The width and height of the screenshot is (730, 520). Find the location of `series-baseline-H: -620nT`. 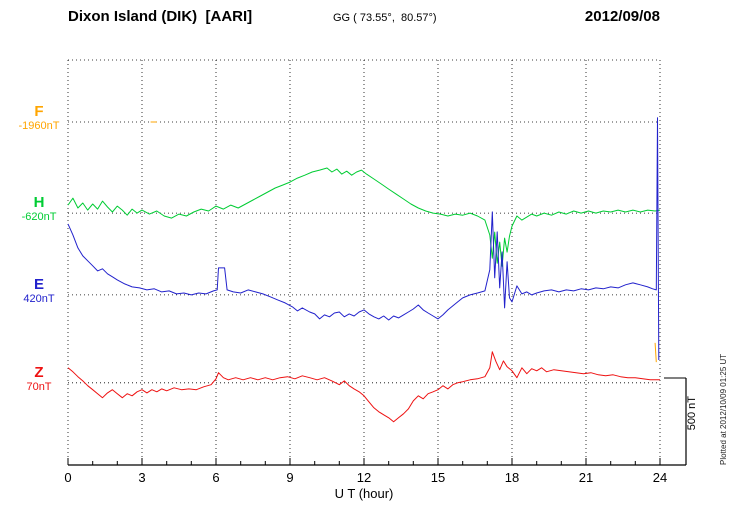

series-baseline-H: -620nT is located at coordinates (39, 217).